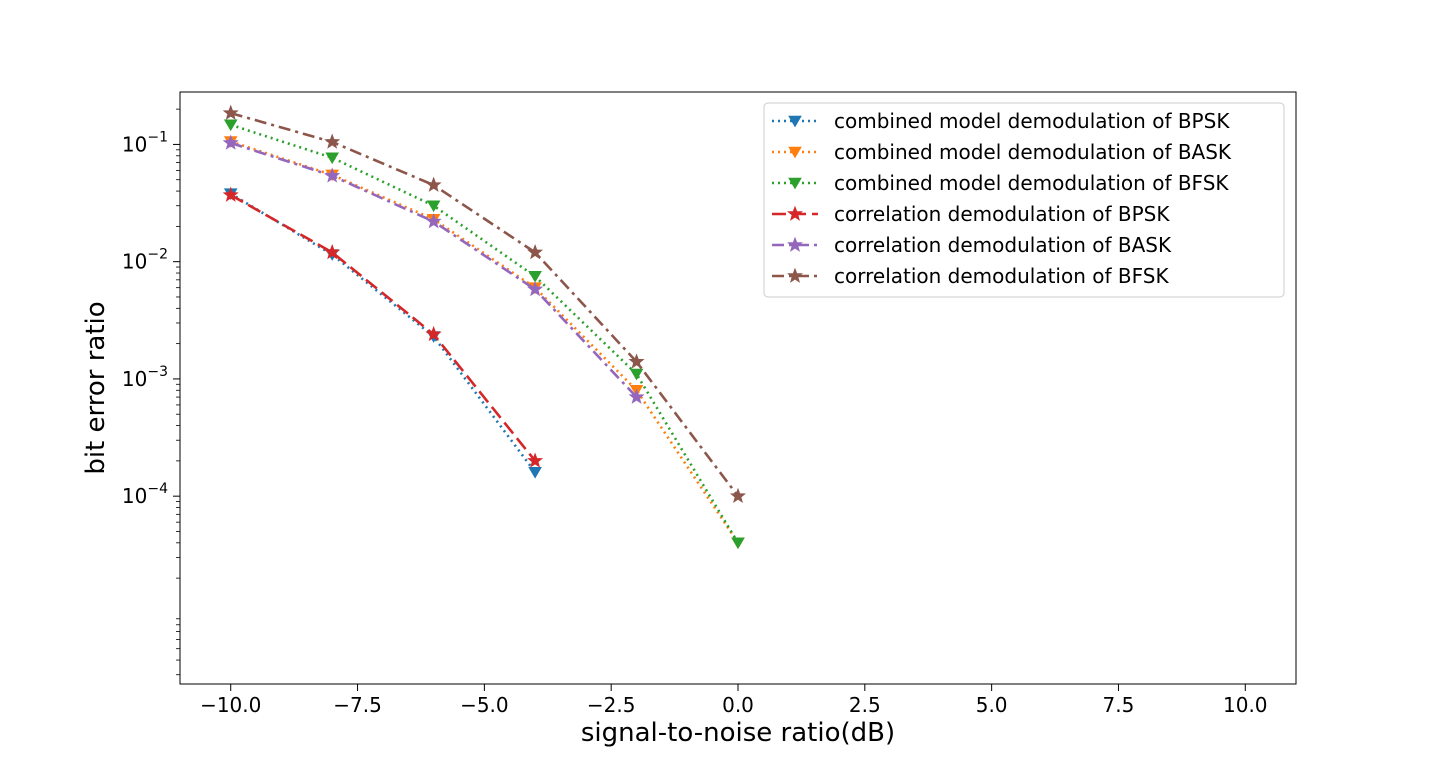 The height and width of the screenshot is (768, 1440). What do you see at coordinates (96, 387) in the screenshot?
I see `y-axis-label: bit error ratio` at bounding box center [96, 387].